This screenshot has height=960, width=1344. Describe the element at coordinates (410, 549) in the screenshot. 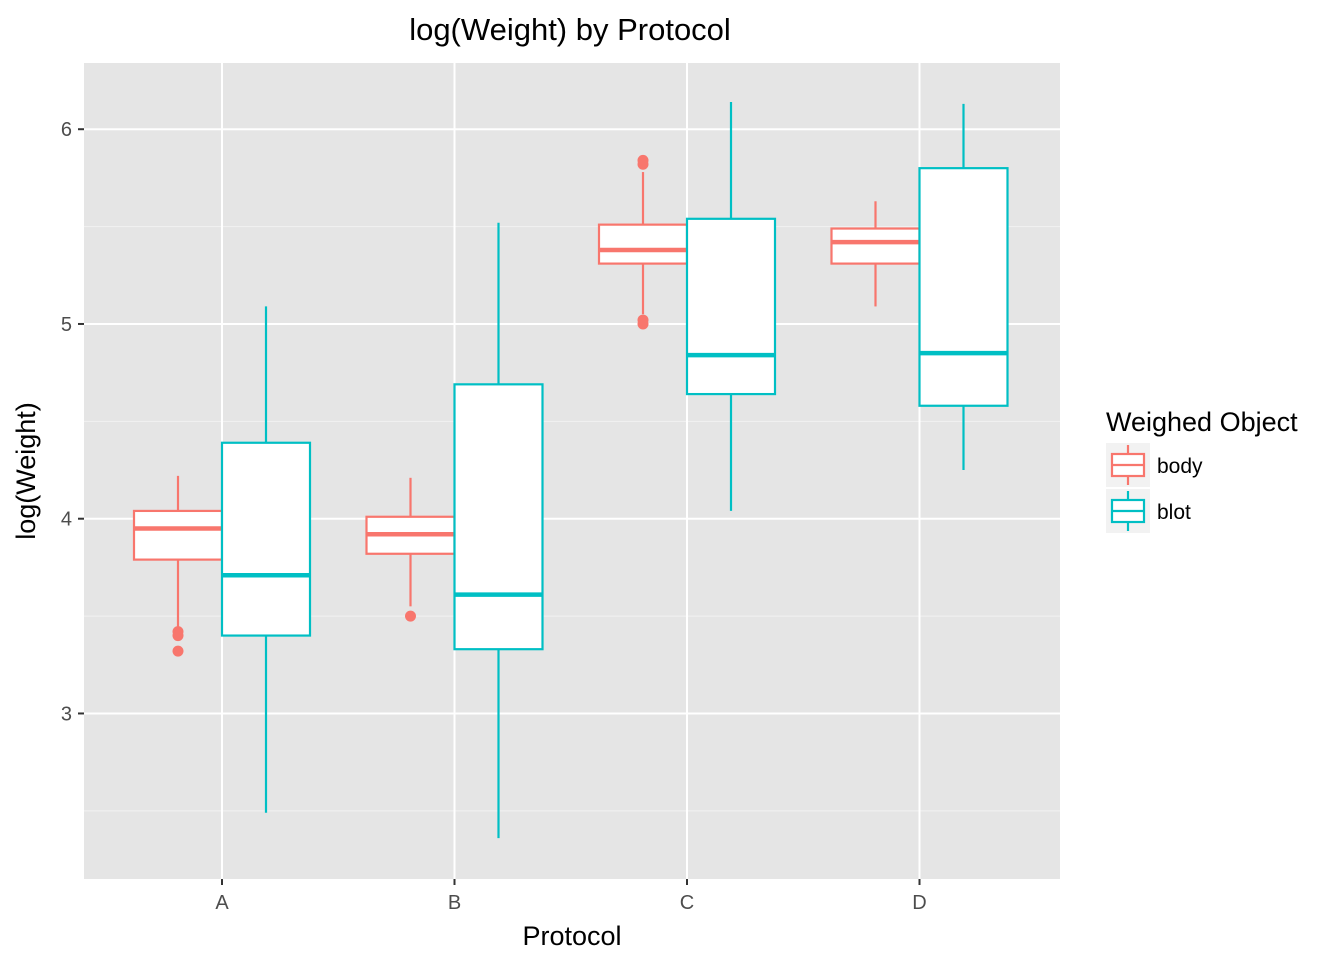

I see `box-body-B` at that location.